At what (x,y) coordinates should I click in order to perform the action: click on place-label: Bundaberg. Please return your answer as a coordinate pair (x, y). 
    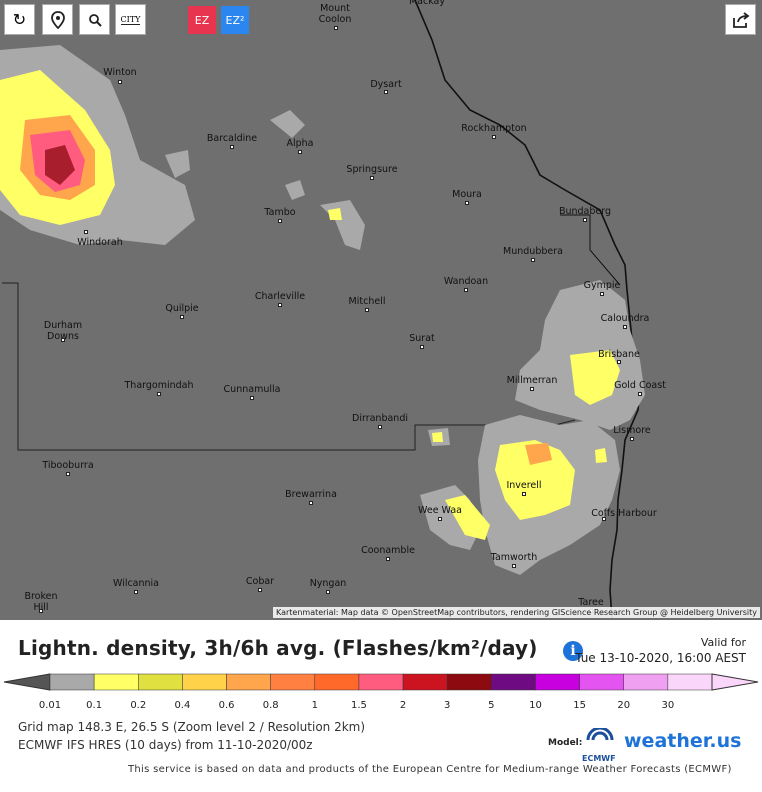
    Looking at the image, I should click on (585, 211).